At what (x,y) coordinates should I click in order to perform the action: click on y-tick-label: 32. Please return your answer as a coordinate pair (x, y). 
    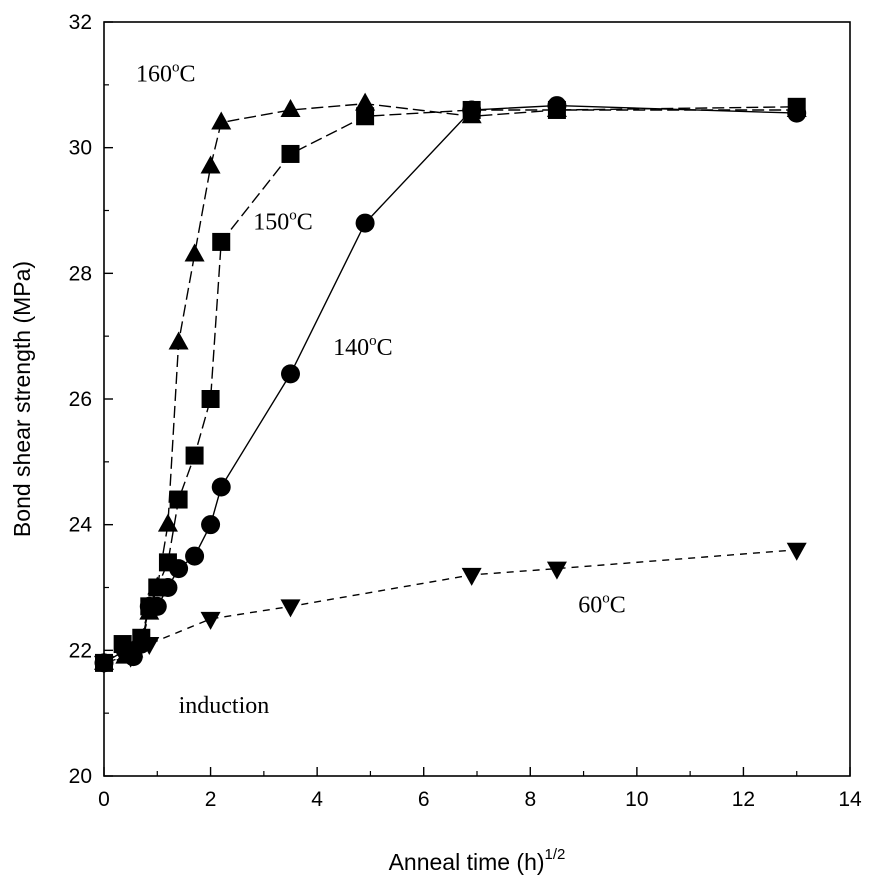
    Looking at the image, I should click on (80, 22).